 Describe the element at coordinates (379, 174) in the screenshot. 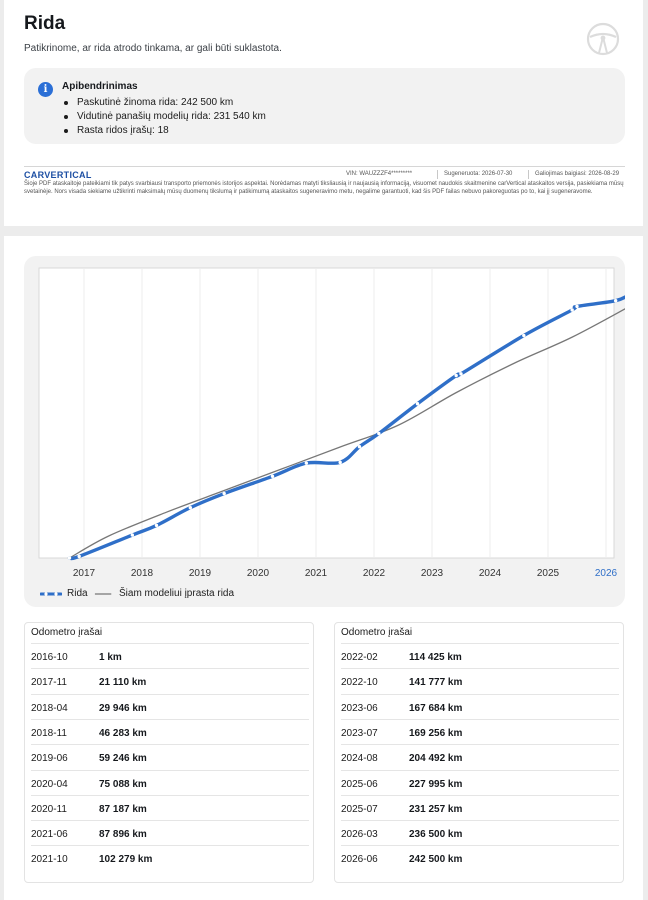

I see `vin-label: VIN: WAUZZZF4*********` at that location.